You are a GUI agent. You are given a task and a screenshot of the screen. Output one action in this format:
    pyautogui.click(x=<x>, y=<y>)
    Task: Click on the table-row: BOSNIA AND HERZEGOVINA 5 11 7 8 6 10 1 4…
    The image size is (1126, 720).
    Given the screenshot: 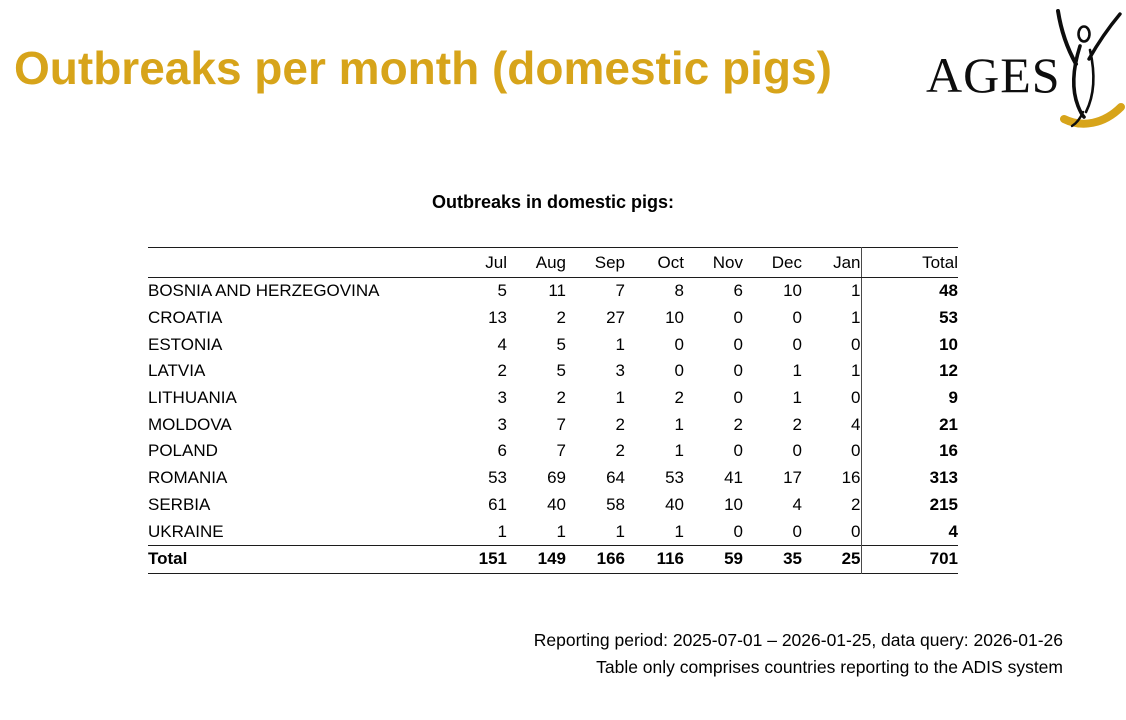 What is the action you would take?
    pyautogui.click(x=553, y=291)
    